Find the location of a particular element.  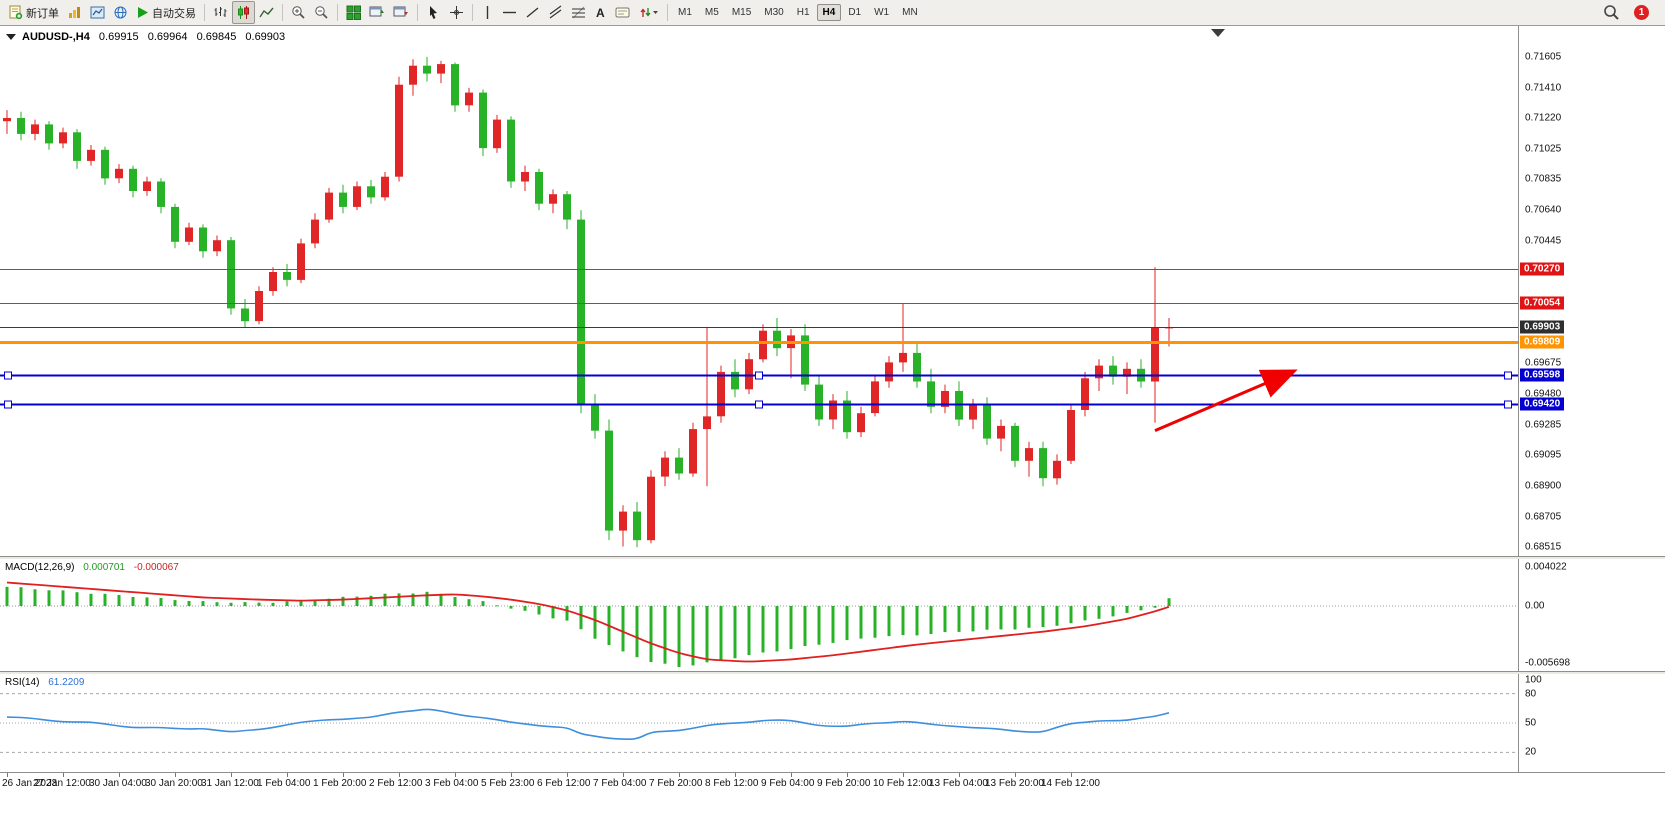

timeframe-h1: H1 is located at coordinates (803, 12).